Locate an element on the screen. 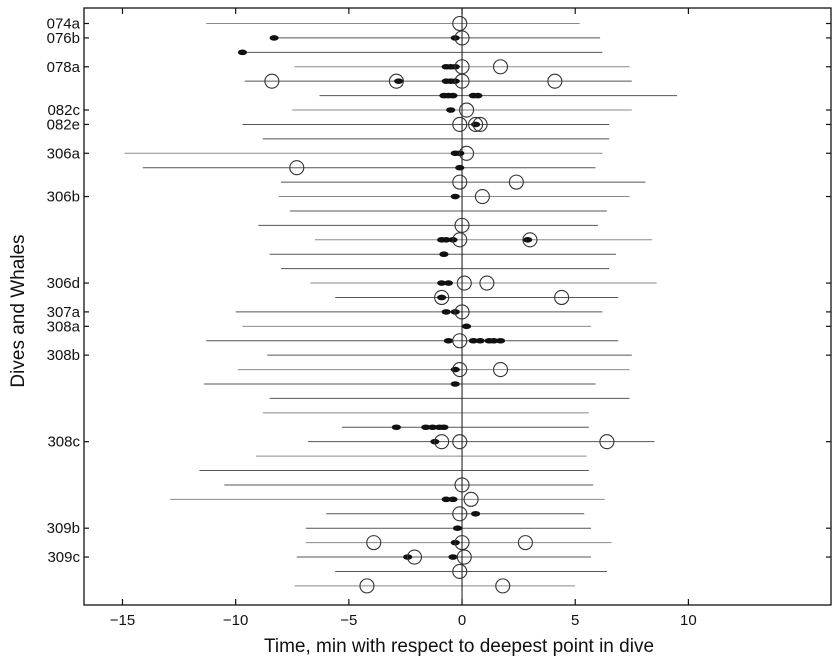 The image size is (834, 661). y-tick-label: 078a is located at coordinates (64, 67).